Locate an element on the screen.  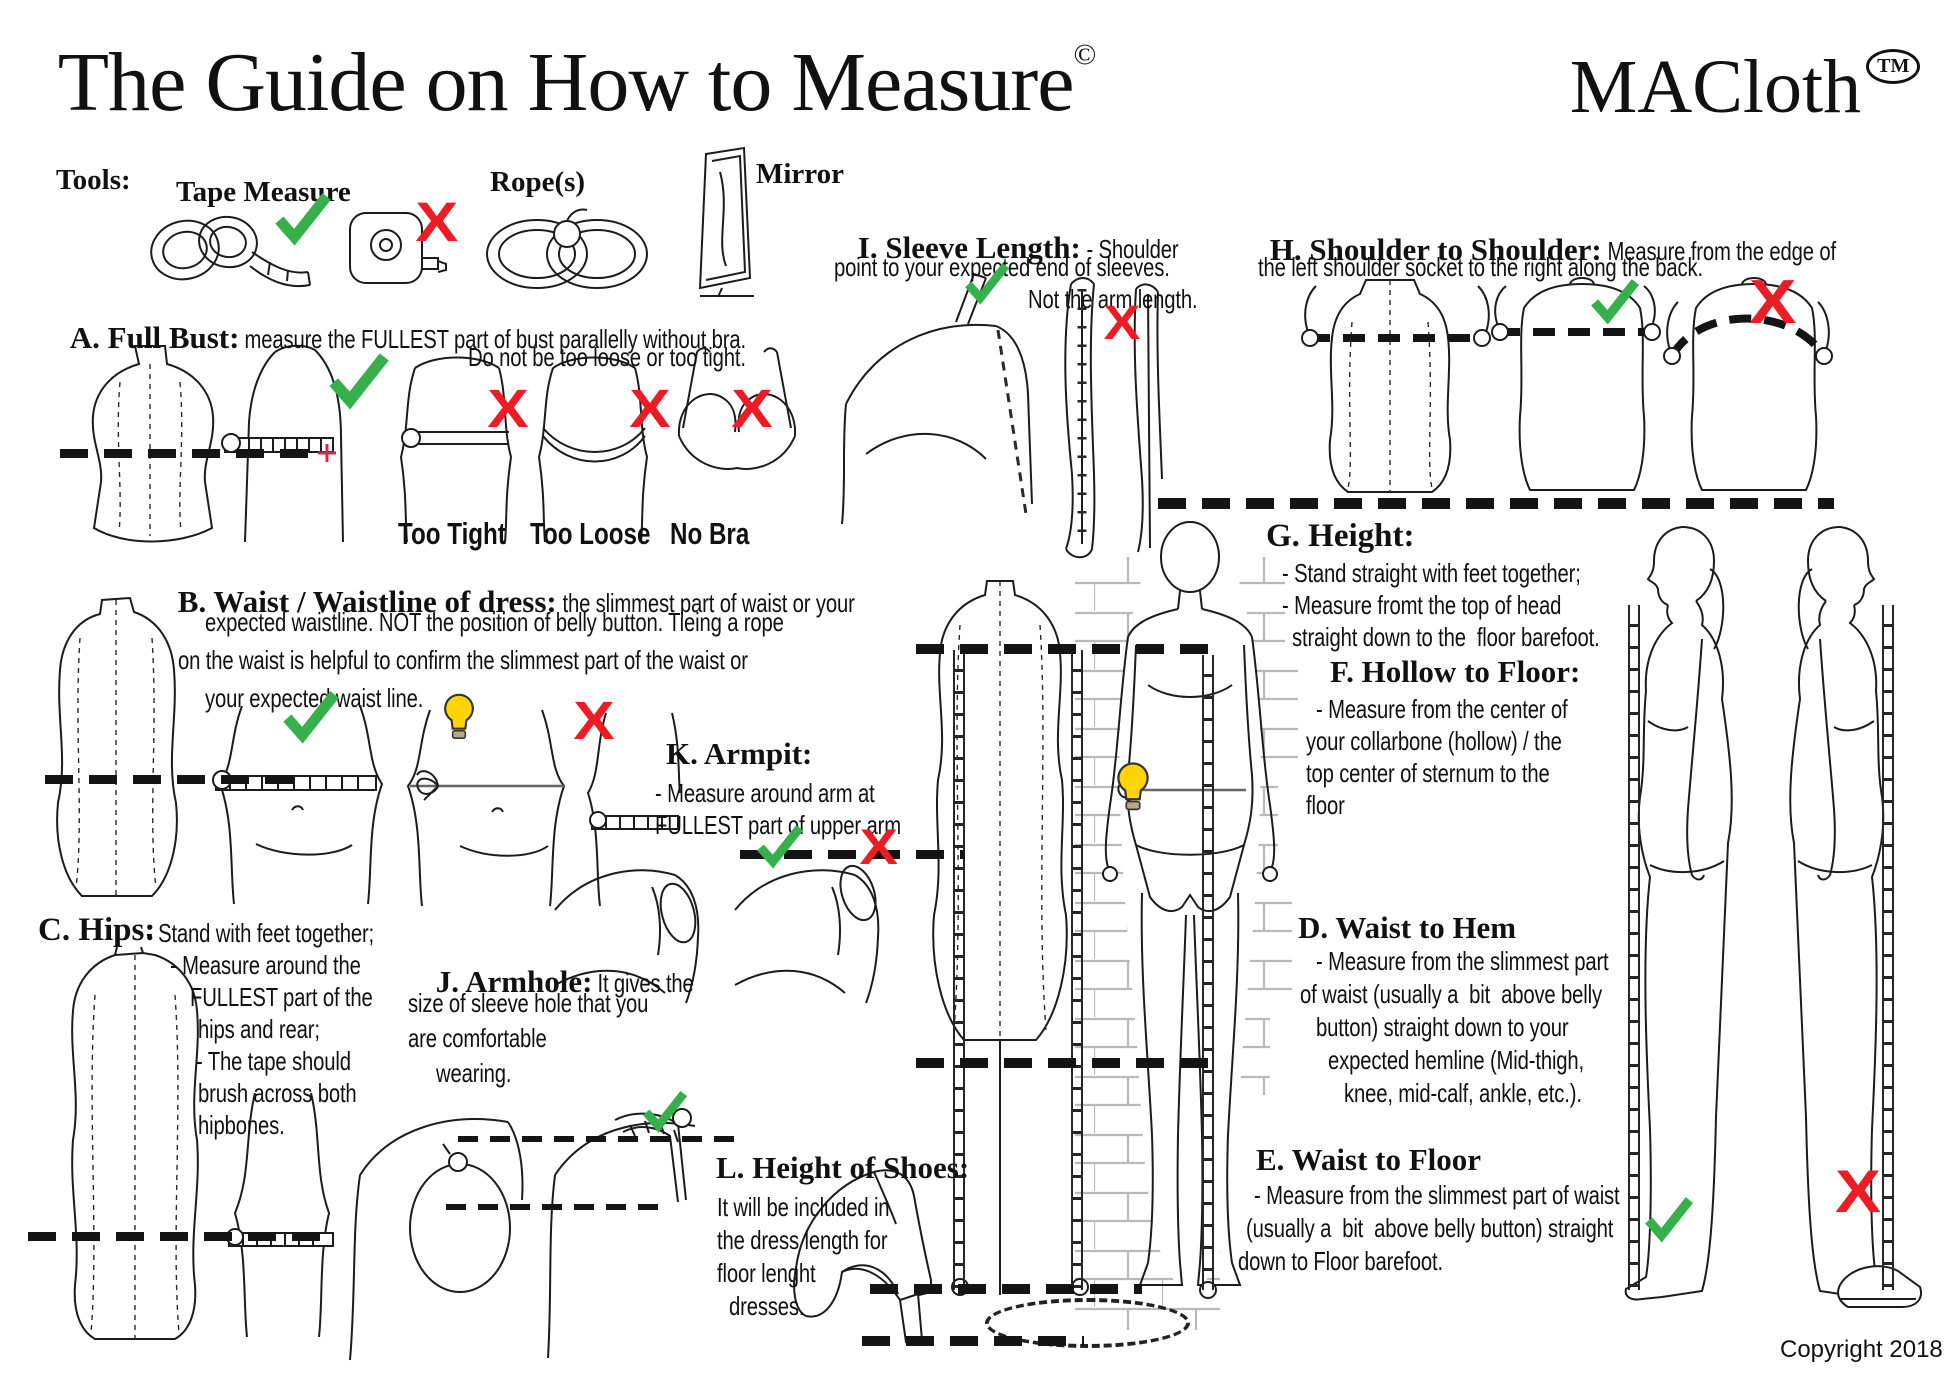
waist-measure-line is located at coordinates (175, 779).